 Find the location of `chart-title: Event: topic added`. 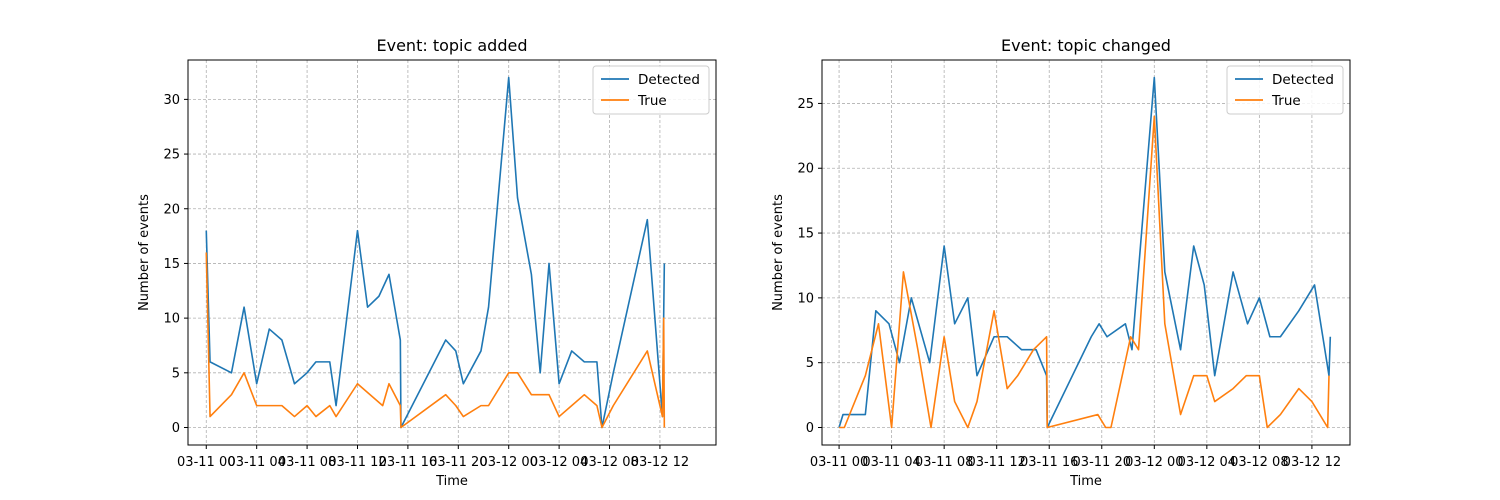

chart-title: Event: topic added is located at coordinates (452, 45).